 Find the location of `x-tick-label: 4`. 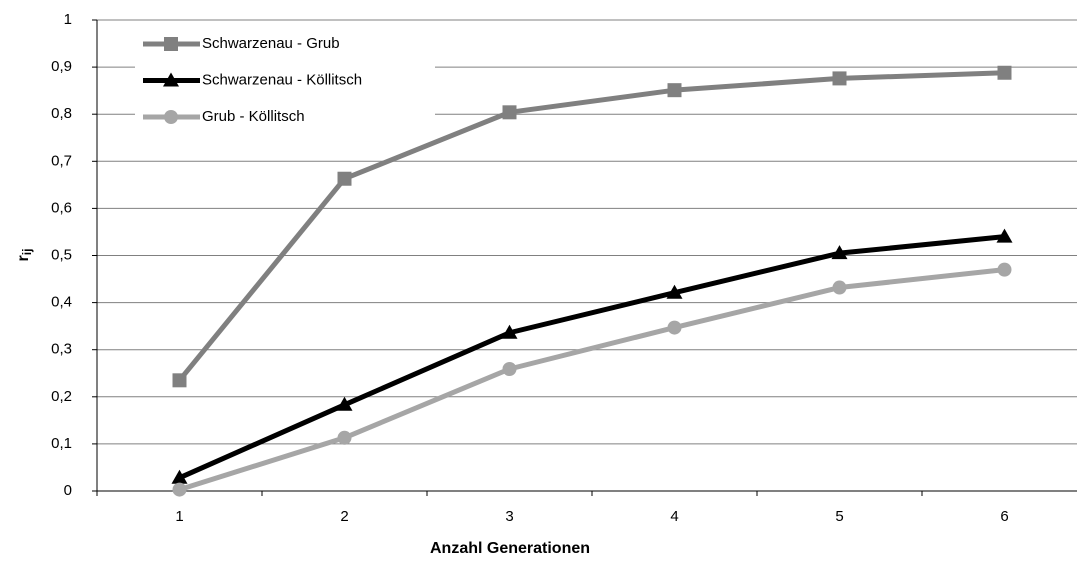

x-tick-label: 4 is located at coordinates (674, 516).